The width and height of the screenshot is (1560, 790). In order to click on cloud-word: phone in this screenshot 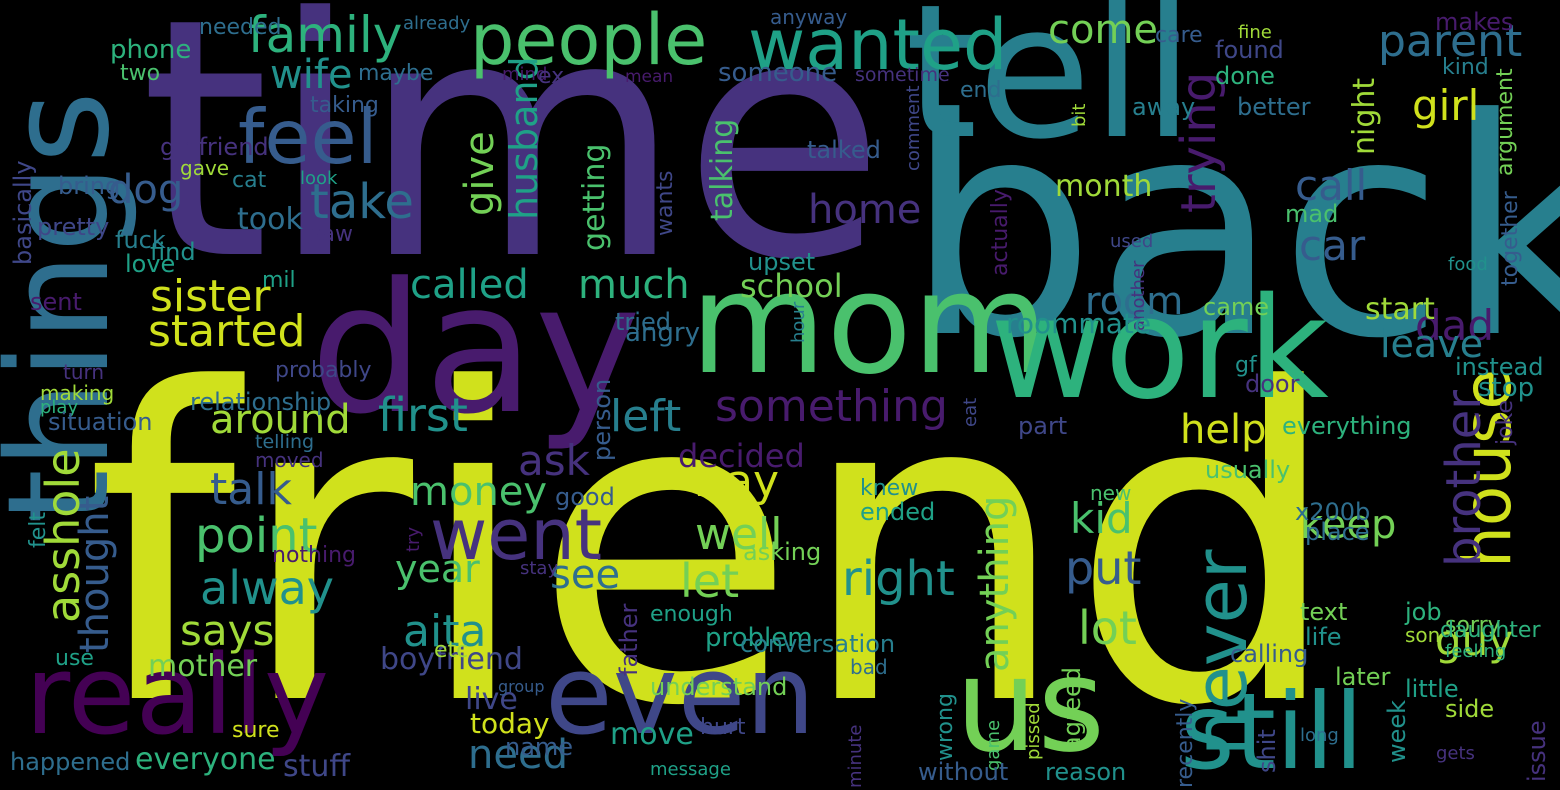, I will do `click(151, 50)`.